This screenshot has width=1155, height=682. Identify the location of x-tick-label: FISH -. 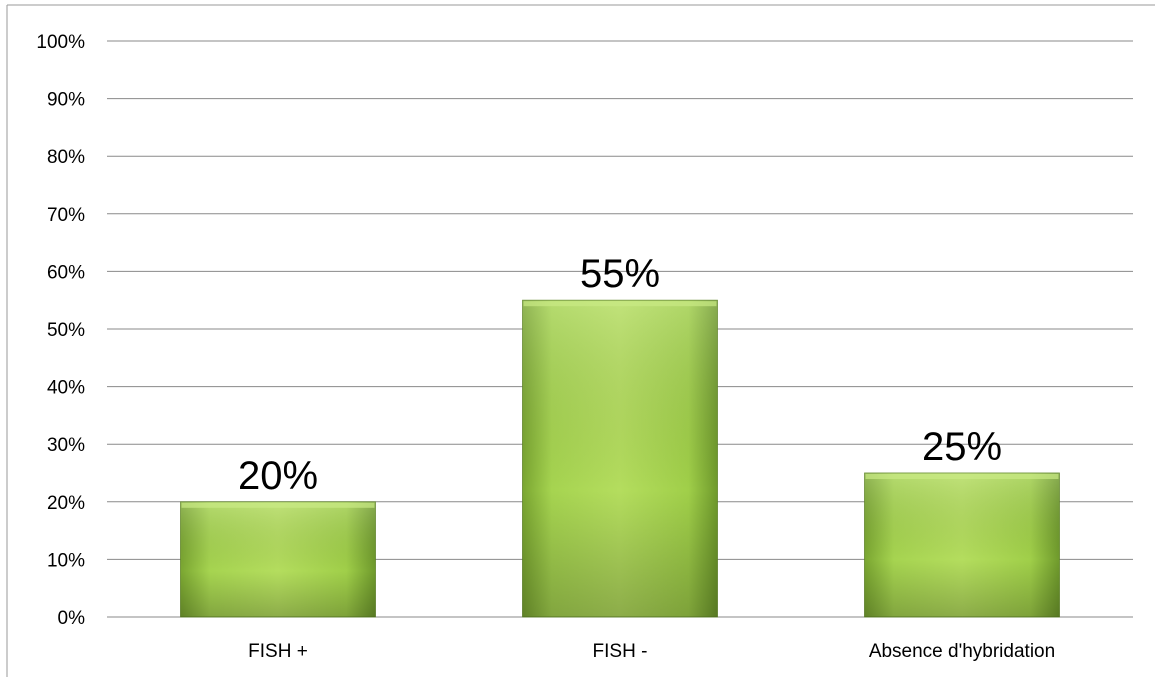
(620, 651).